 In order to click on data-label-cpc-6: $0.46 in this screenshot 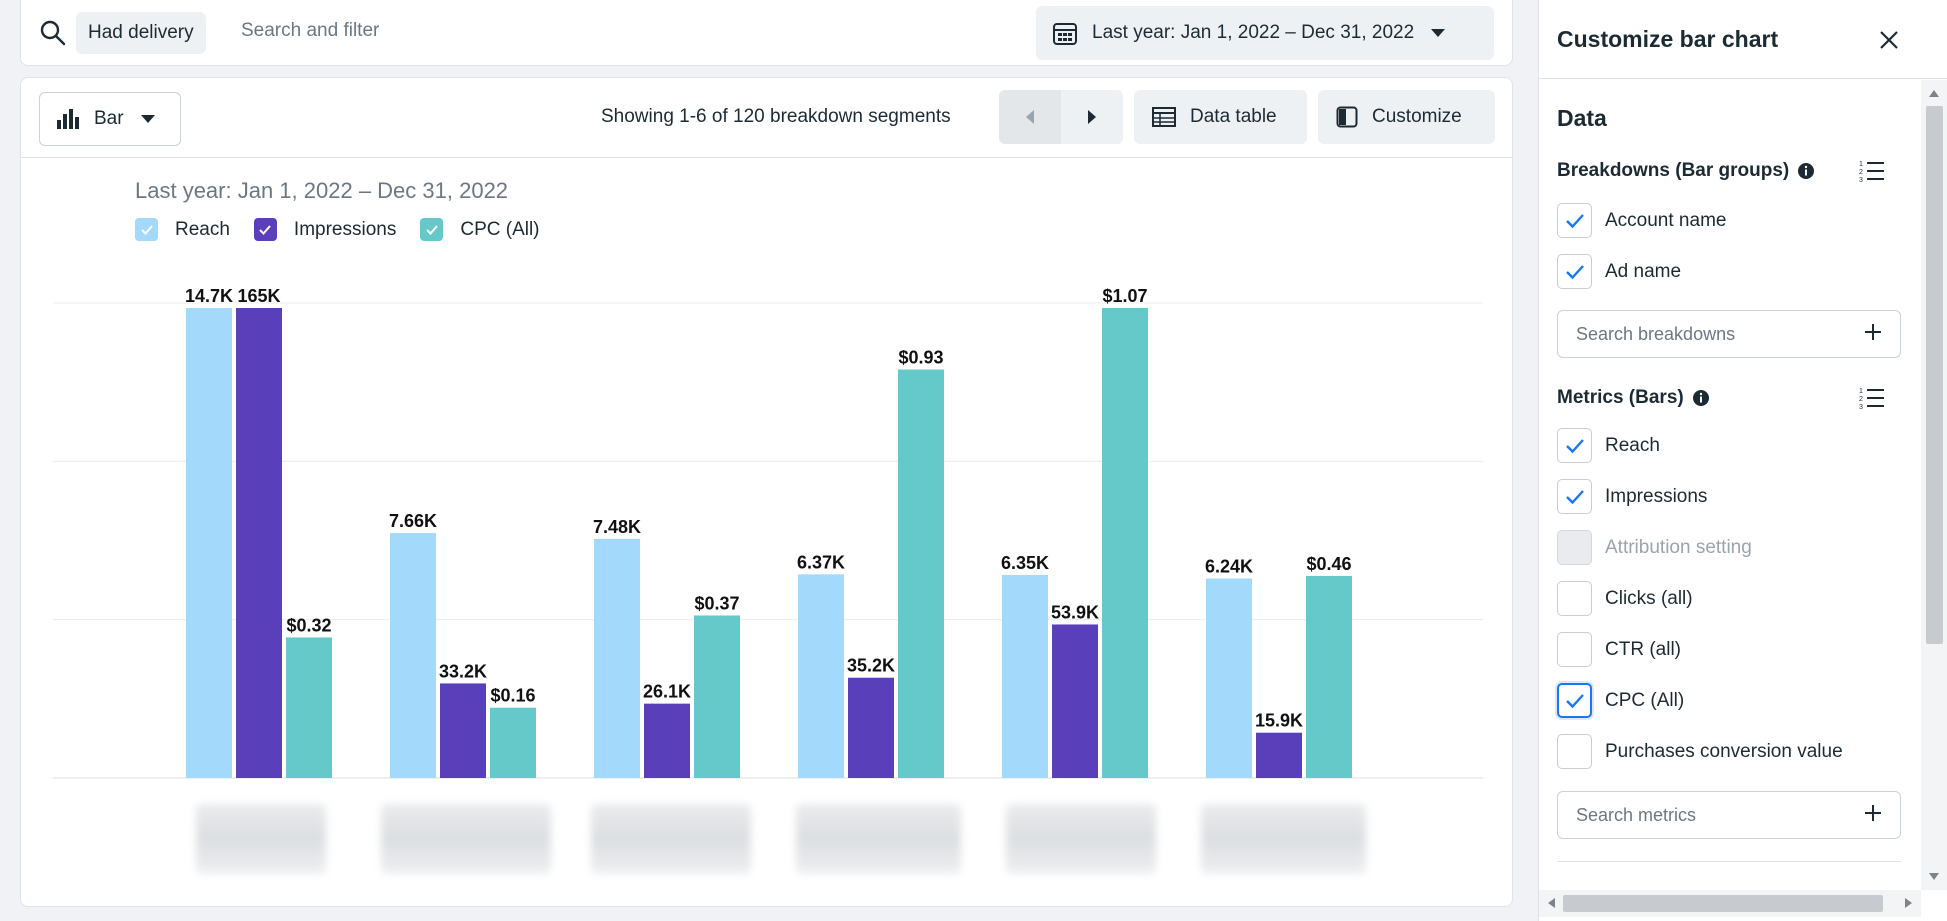, I will do `click(1328, 564)`.